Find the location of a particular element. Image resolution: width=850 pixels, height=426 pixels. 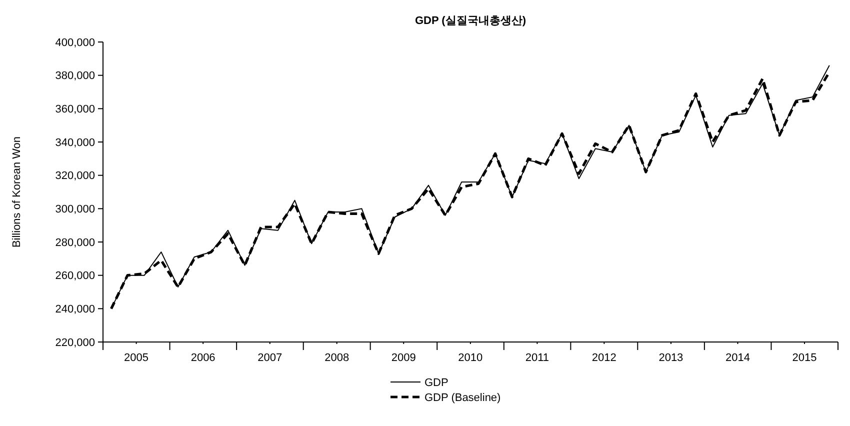

legend-label: GDP is located at coordinates (436, 382).